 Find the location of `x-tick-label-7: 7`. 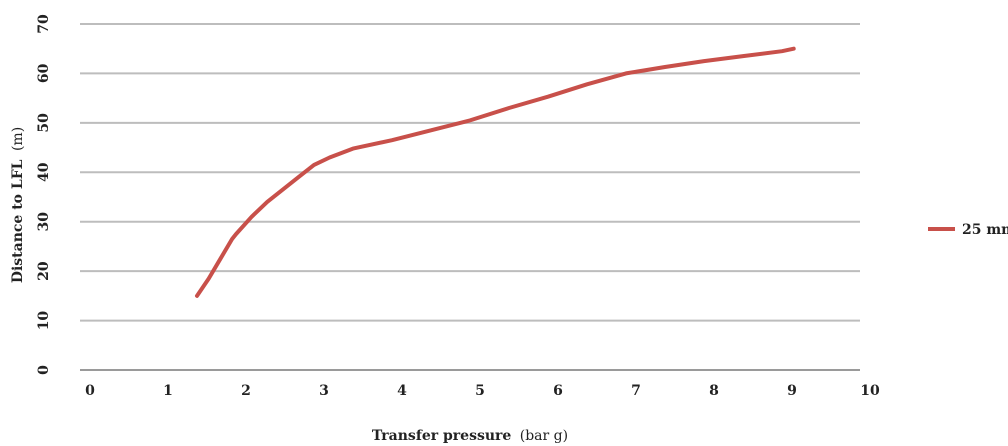

x-tick-label-7: 7 is located at coordinates (636, 391).